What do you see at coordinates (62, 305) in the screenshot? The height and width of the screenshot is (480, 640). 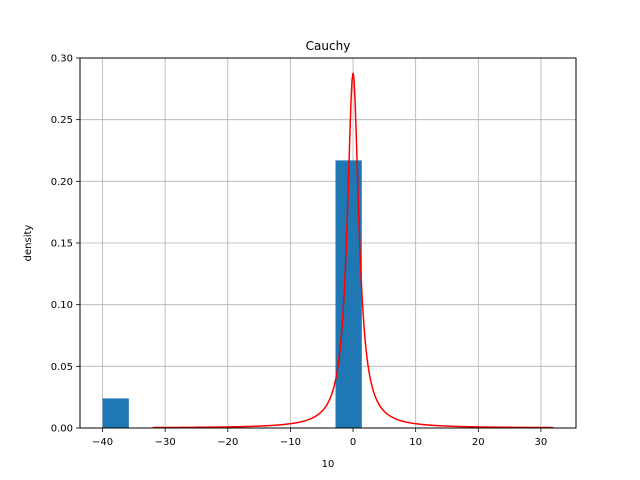 I see `y-tick-label: 0.10` at bounding box center [62, 305].